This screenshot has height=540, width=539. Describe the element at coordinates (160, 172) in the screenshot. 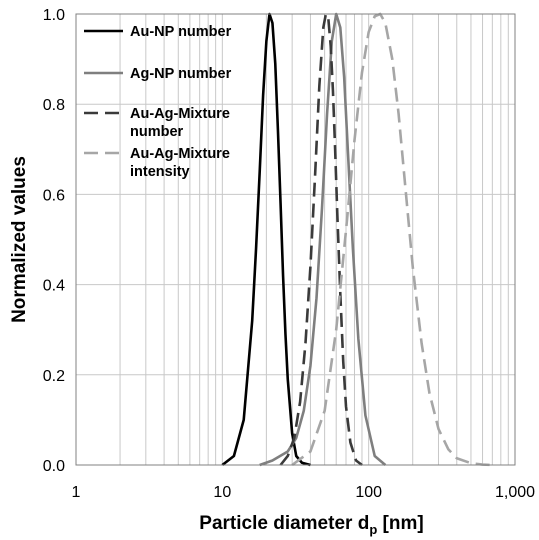

I see `legend-label-4: intensity` at that location.